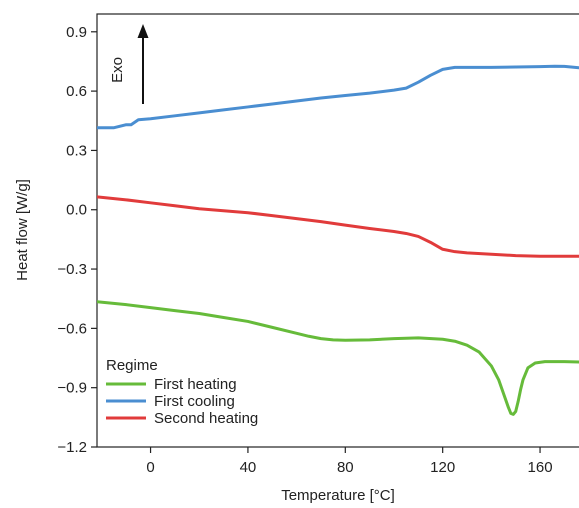 The width and height of the screenshot is (579, 508). Describe the element at coordinates (338, 495) in the screenshot. I see `x-axis-title: Temperature [°C]` at that location.